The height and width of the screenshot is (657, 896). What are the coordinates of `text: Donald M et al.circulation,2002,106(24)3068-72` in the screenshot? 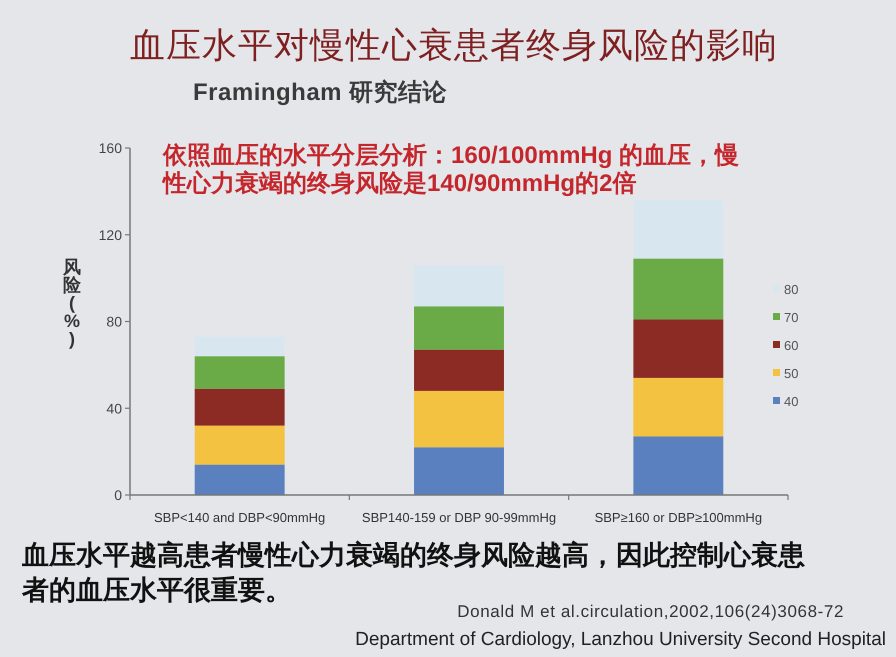 It's located at (650, 612).